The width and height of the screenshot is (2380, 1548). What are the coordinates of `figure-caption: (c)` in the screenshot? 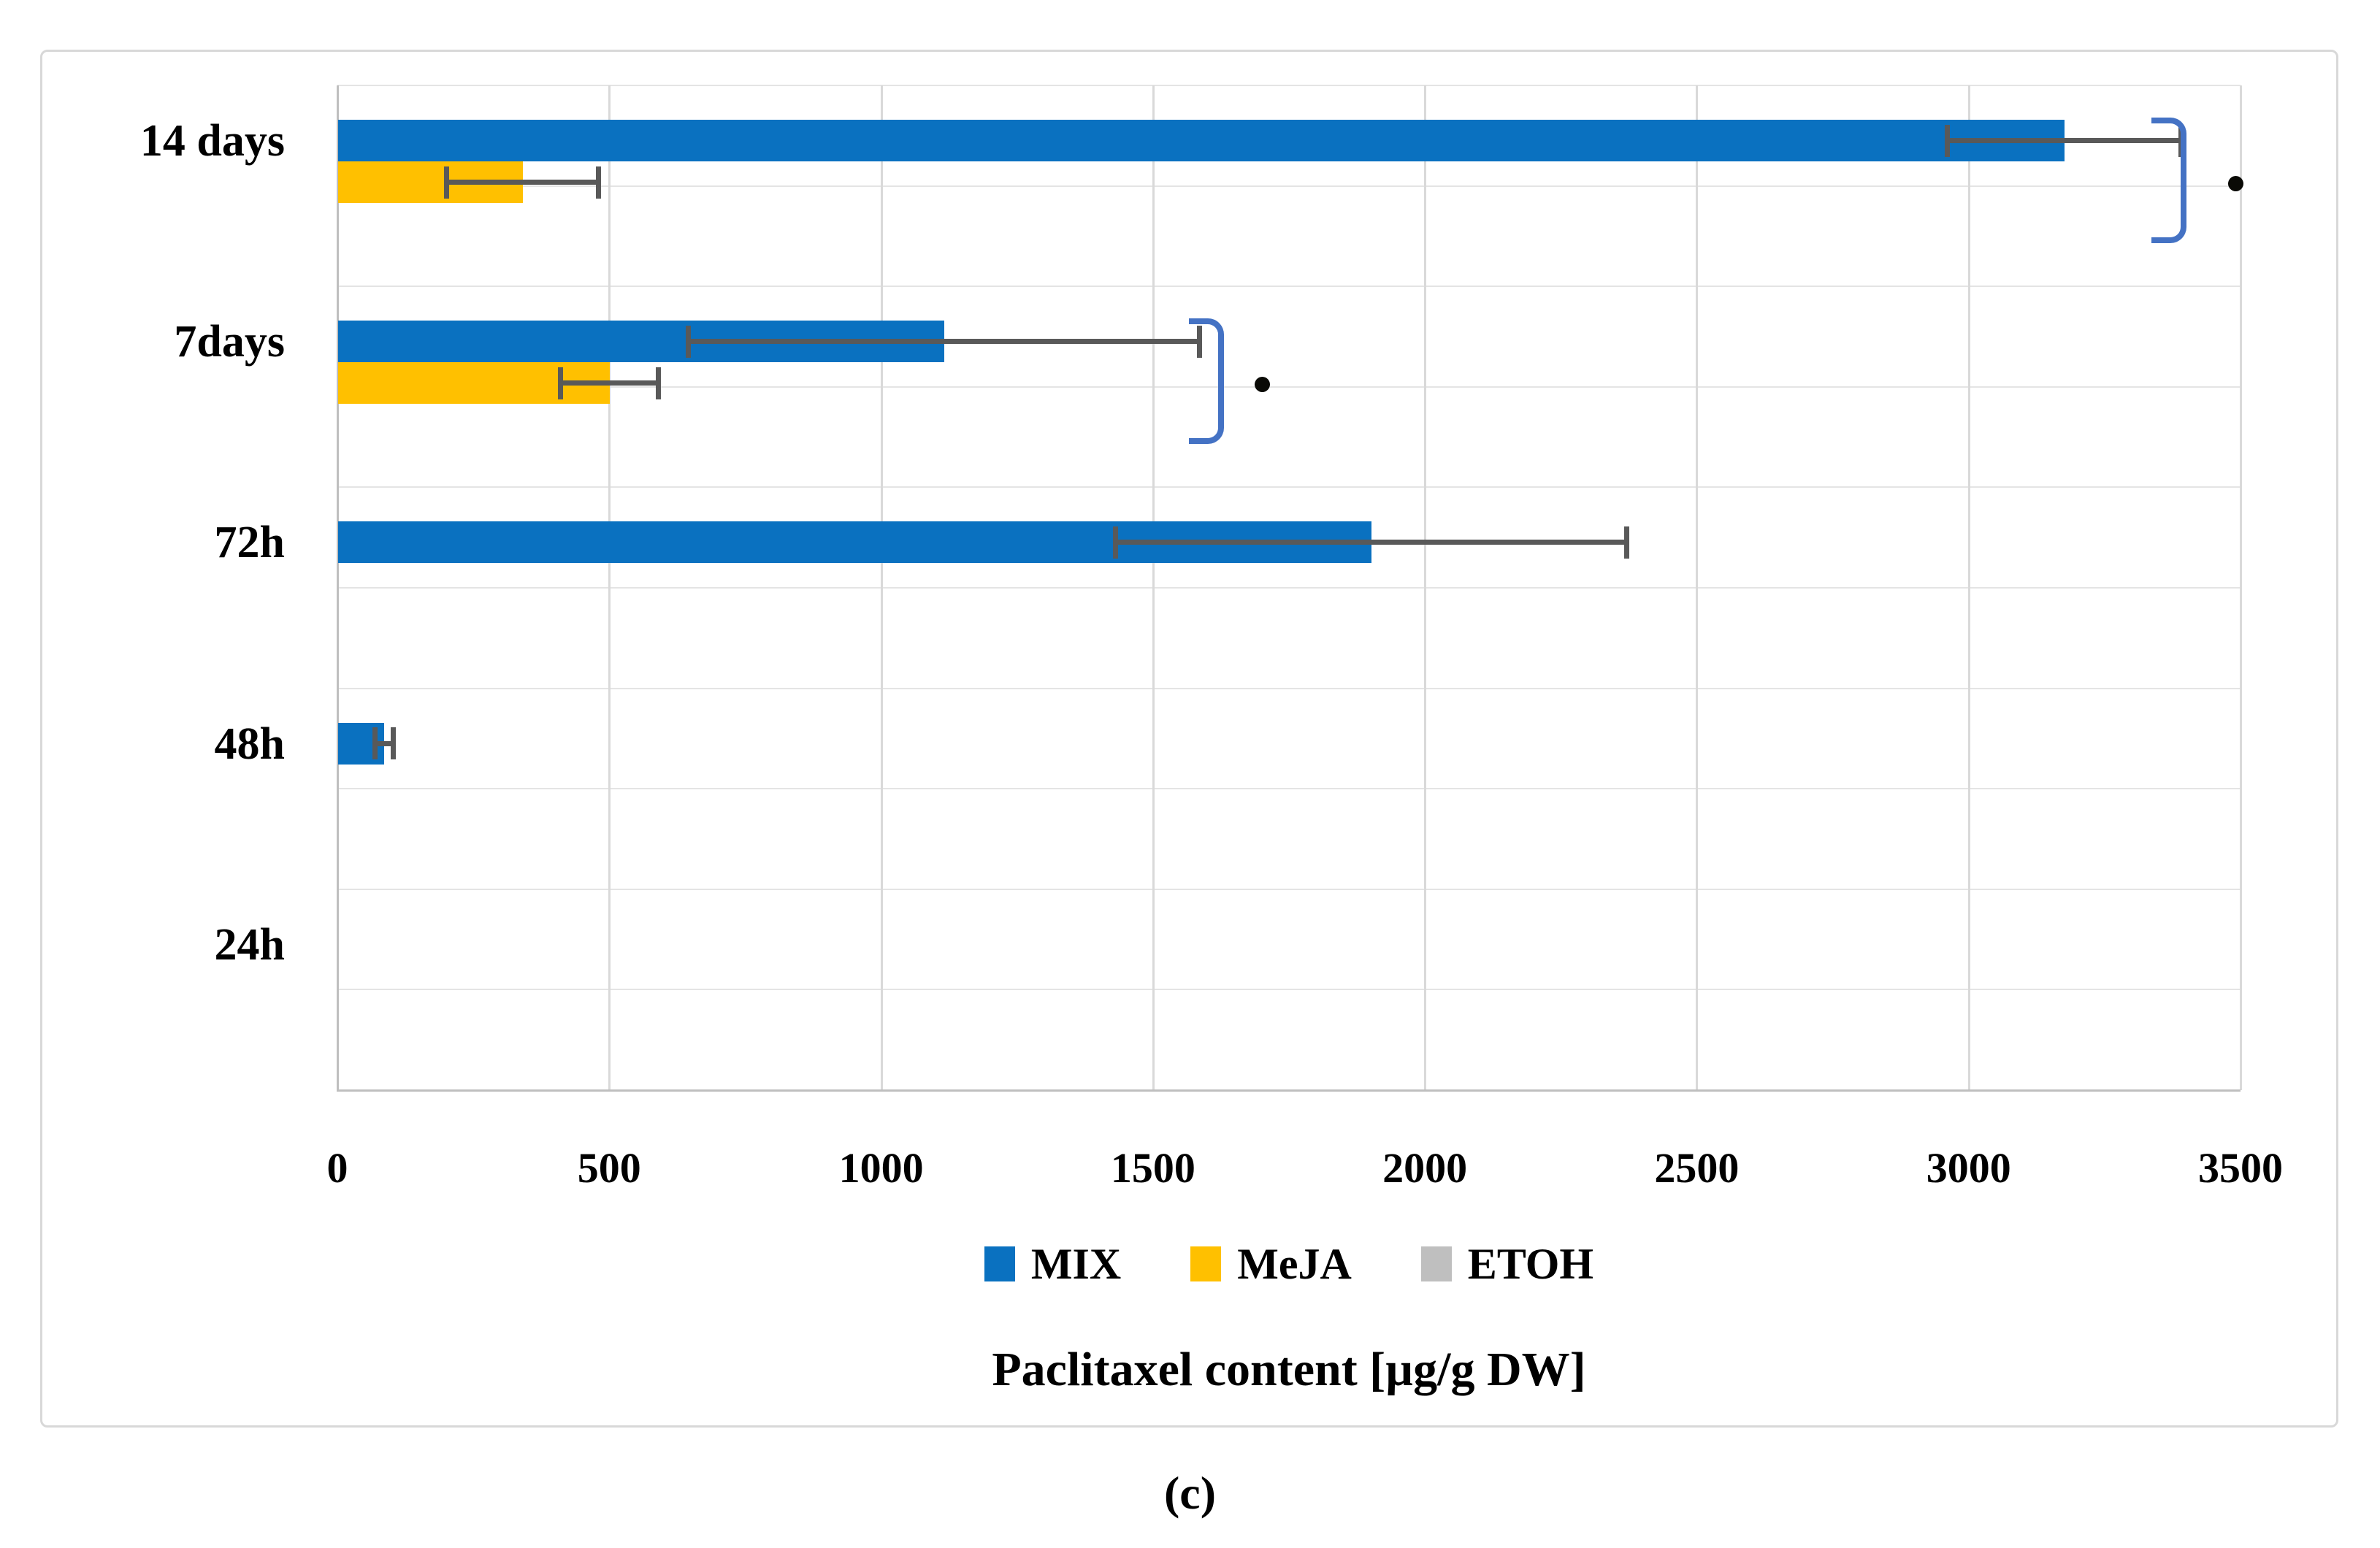 It's located at (1190, 1493).